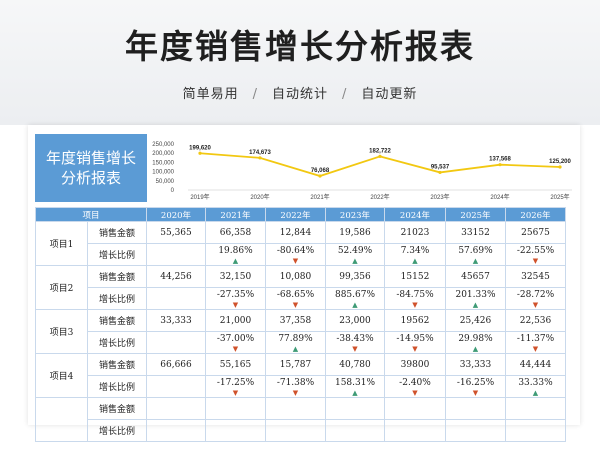 The height and width of the screenshot is (460, 600). What do you see at coordinates (475, 342) in the screenshot?
I see `growth-value-cell: 29.98% ▲` at bounding box center [475, 342].